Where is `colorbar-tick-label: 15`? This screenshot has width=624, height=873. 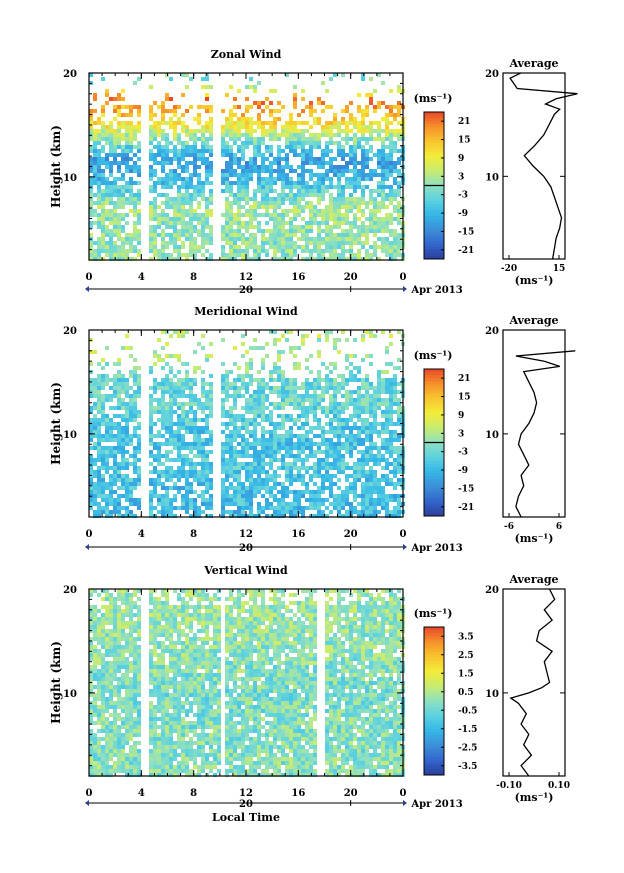
colorbar-tick-label: 15 is located at coordinates (464, 398).